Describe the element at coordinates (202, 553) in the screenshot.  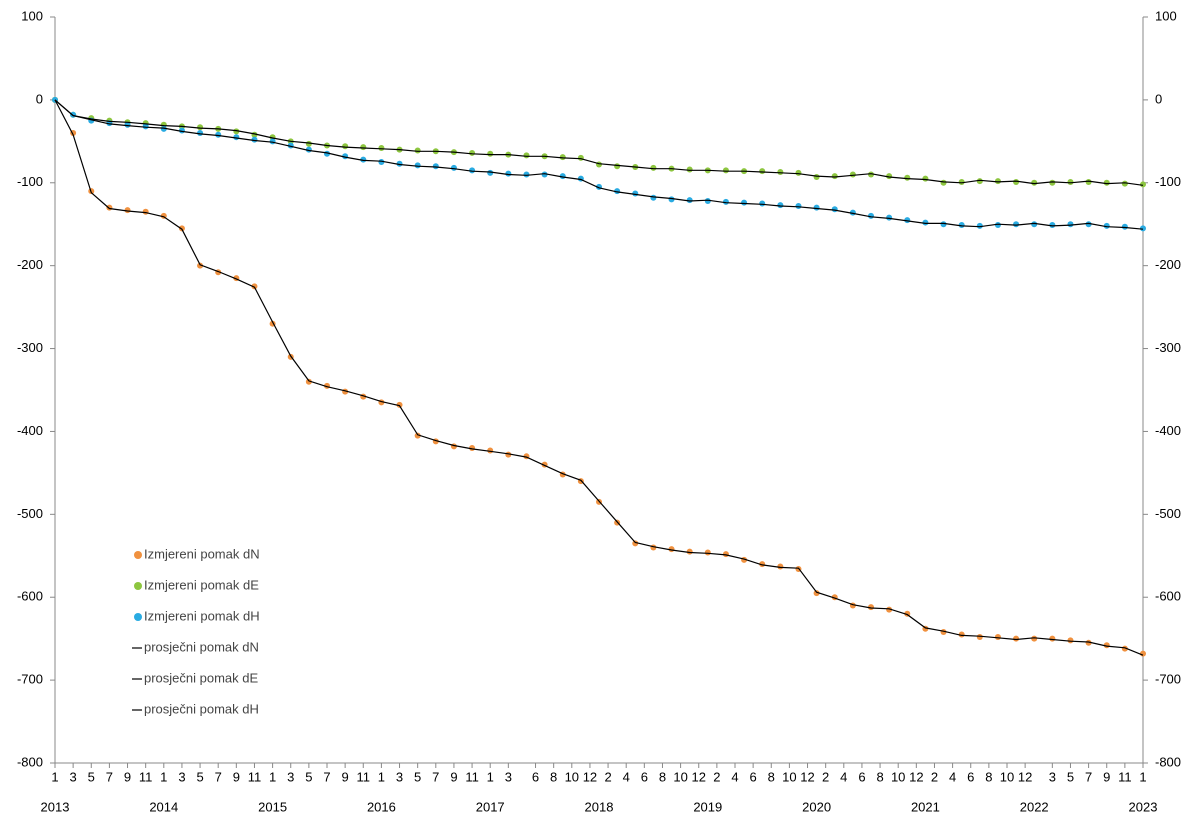
I see `legend-label: Izmjereni pomak dN` at that location.